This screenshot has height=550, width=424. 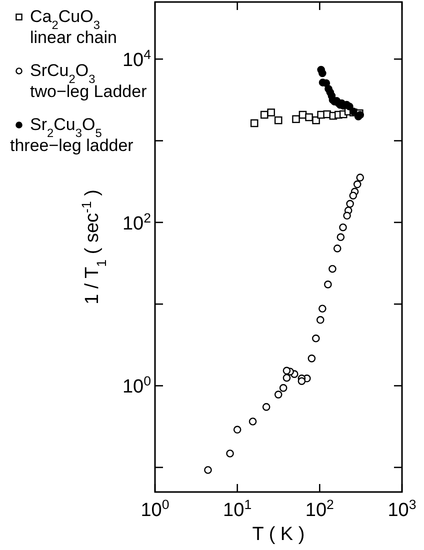 What do you see at coordinates (402, 508) in the screenshot?
I see `x-tick-label: 10$^{3}$` at bounding box center [402, 508].